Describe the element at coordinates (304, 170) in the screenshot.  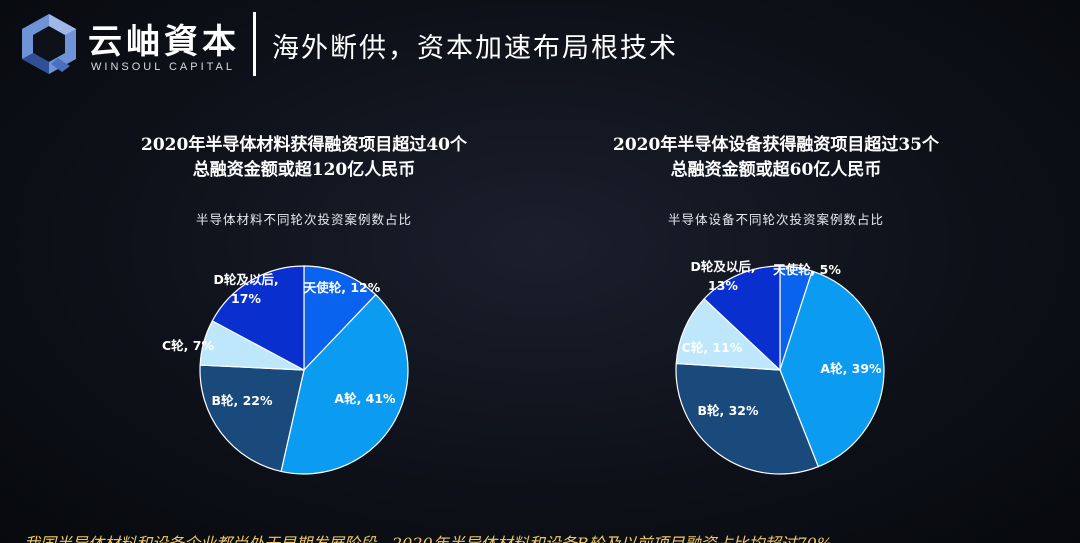
I see `materials-heading-line2: 总融资金额或超120亿人民币` at that location.